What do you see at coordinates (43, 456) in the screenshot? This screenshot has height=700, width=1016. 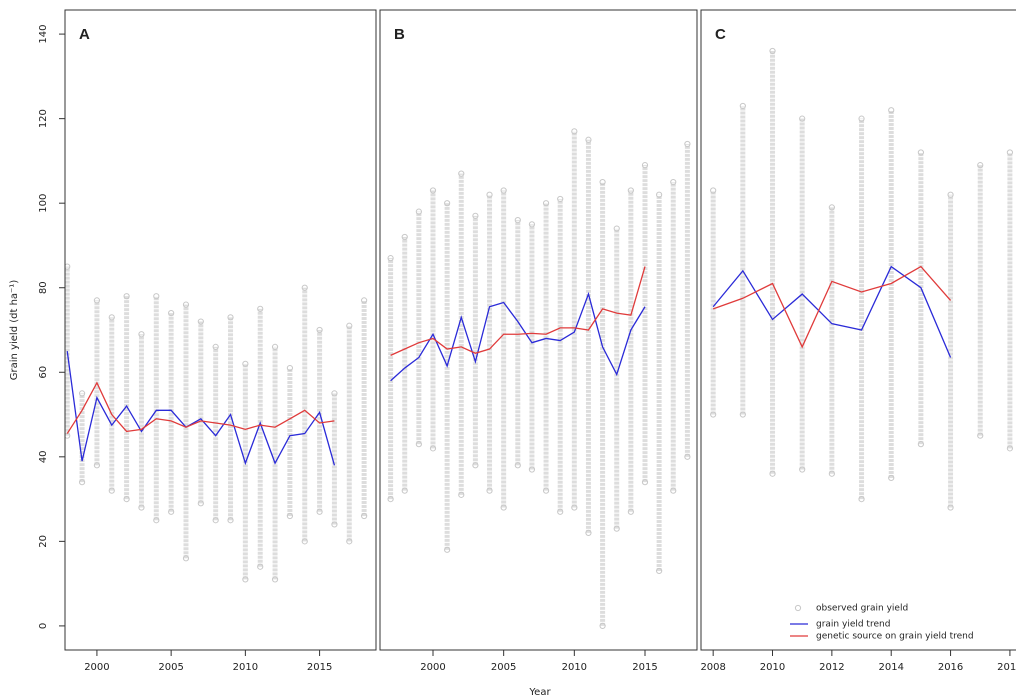 I see `y-tick-label: 40` at bounding box center [43, 456].